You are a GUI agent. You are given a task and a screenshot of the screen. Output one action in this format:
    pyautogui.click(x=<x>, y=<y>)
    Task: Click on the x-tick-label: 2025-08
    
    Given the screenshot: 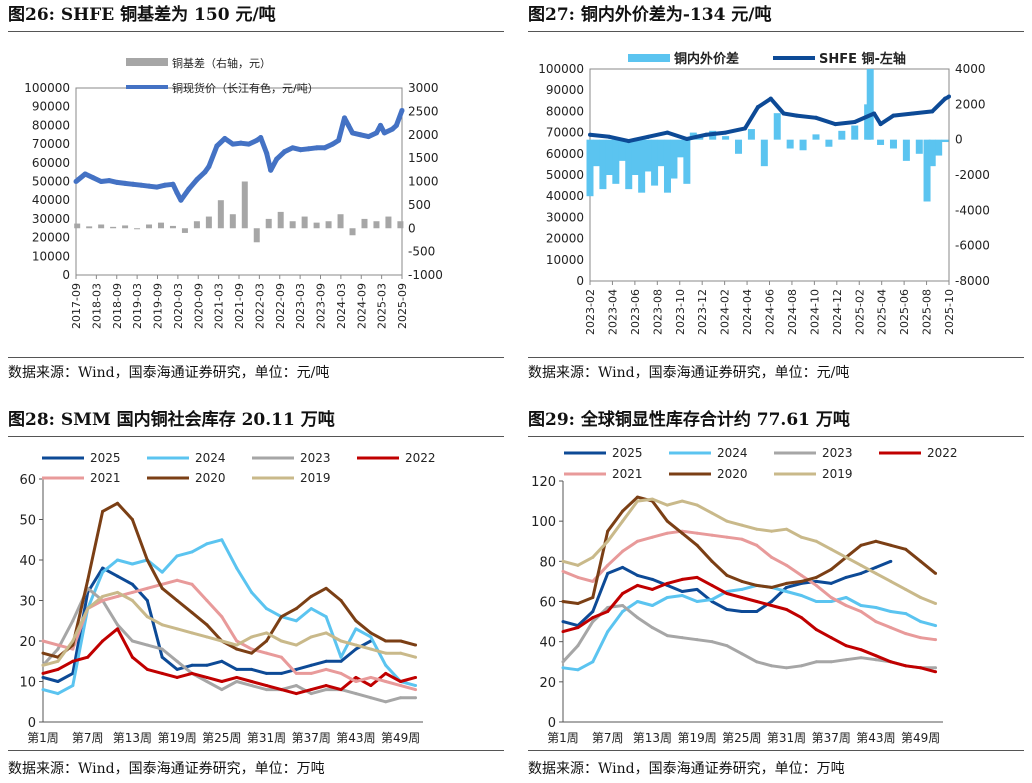 What is the action you would take?
    pyautogui.click(x=927, y=312)
    